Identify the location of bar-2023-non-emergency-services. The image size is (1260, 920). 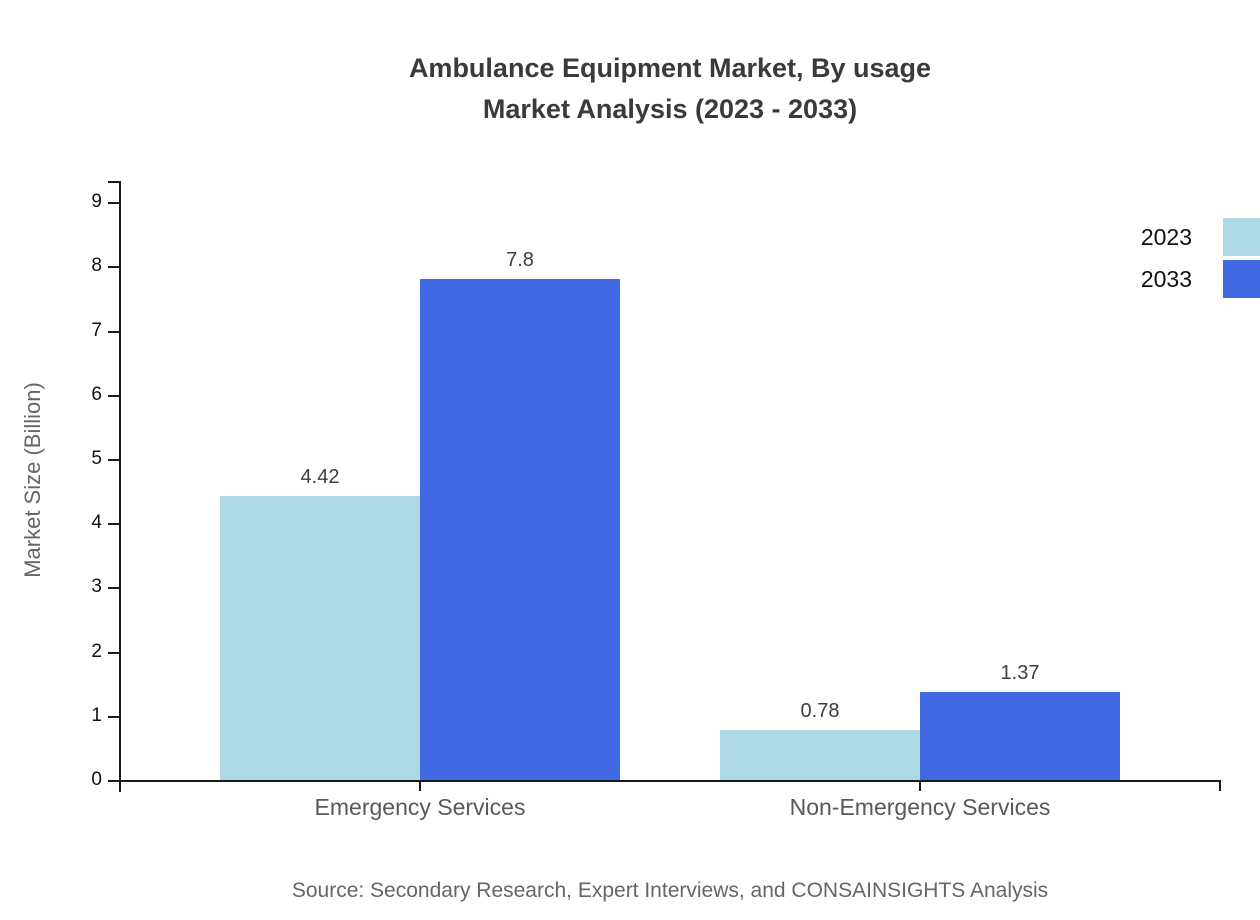
(820, 755).